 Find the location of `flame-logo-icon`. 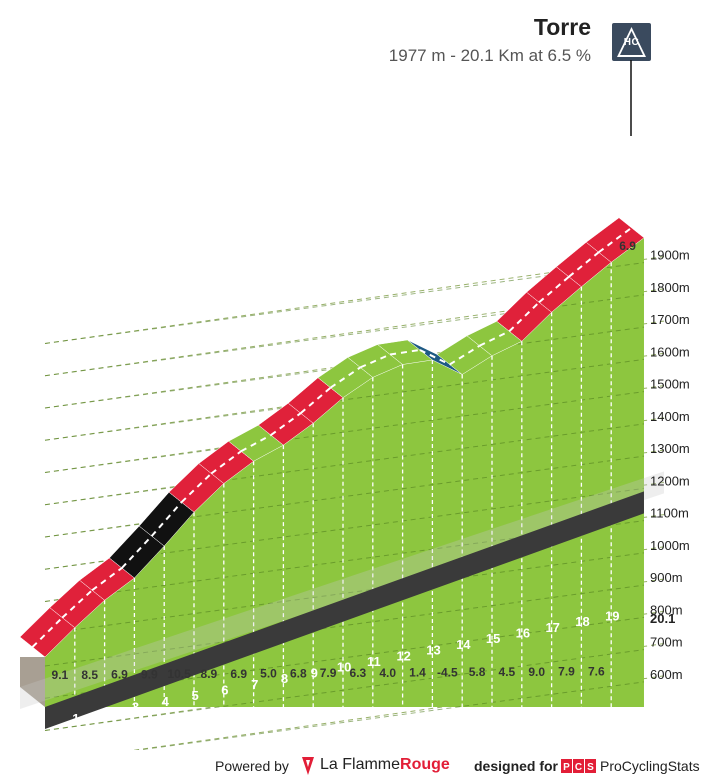

flame-logo-icon is located at coordinates (308, 766).